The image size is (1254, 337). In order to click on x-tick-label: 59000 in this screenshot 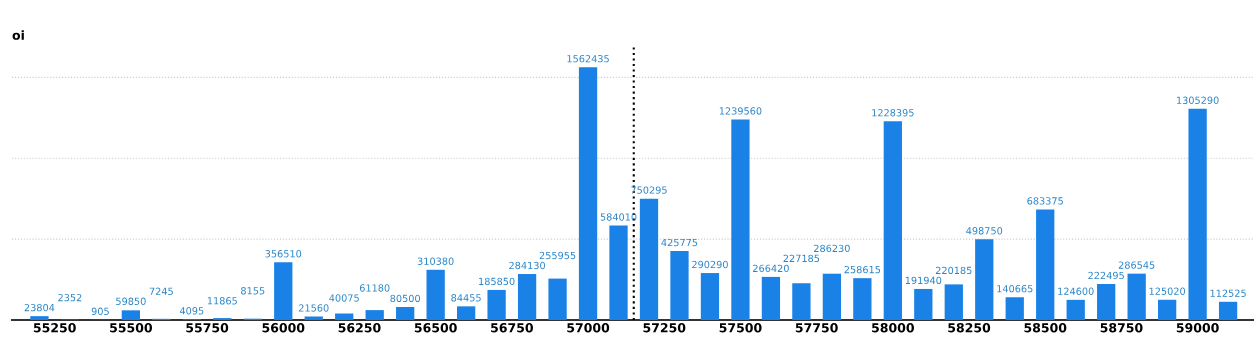, I will do `click(1197, 328)`.